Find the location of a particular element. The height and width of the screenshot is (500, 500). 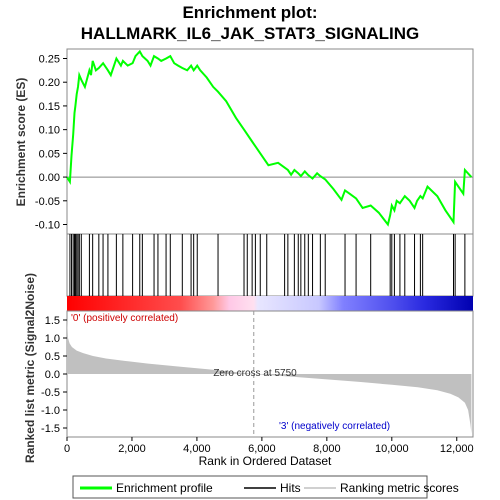

es-y-tick-label: 0.00 is located at coordinates (49, 178).